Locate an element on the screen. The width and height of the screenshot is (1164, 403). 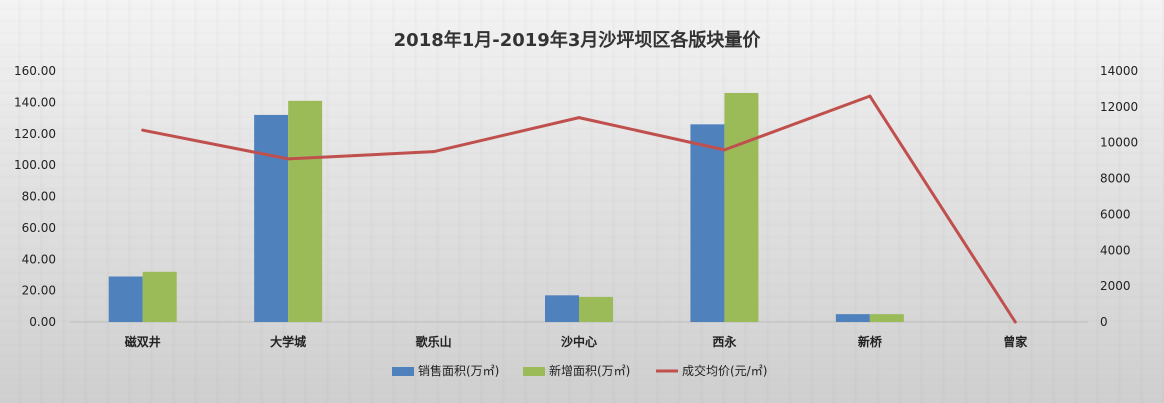
category-label: 沙中心 is located at coordinates (579, 341).